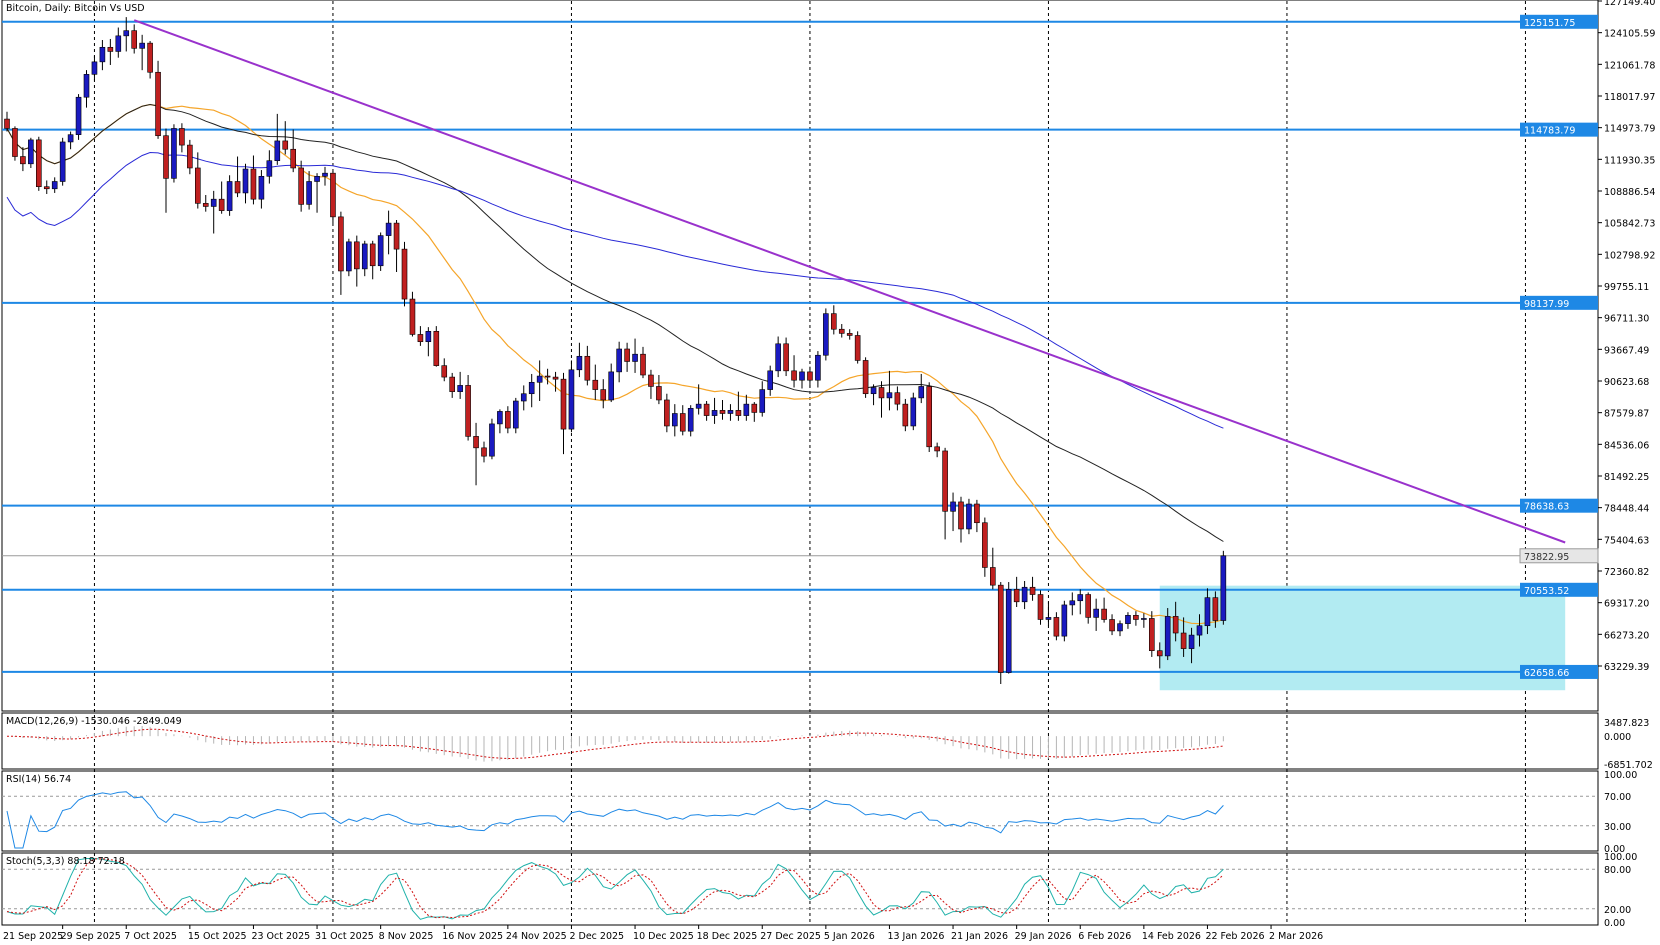 The image size is (1660, 945). Describe the element at coordinates (1614, 849) in the screenshot. I see `rsi-tick-label: 0.00` at that location.